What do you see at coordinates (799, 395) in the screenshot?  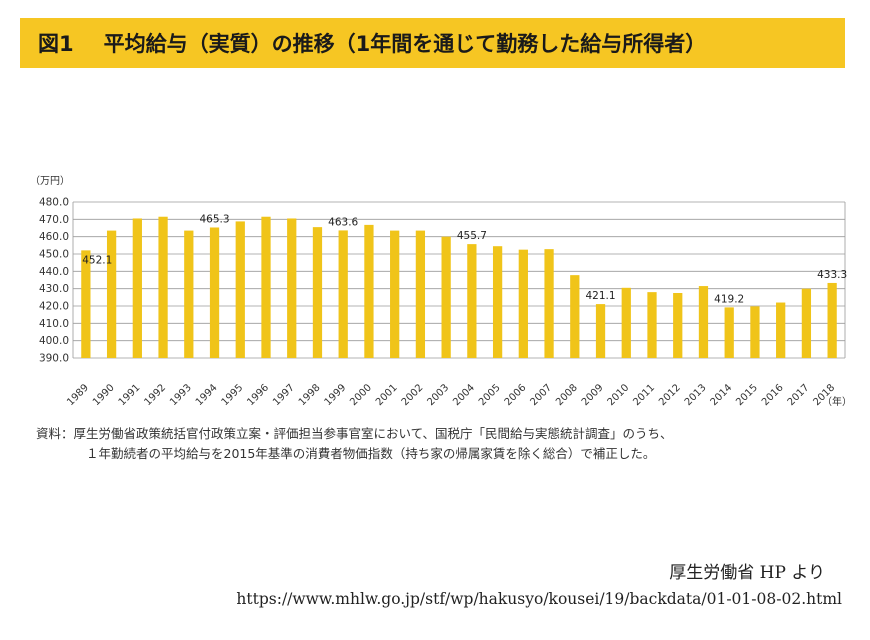 I see `x-tick-label: 2017` at bounding box center [799, 395].